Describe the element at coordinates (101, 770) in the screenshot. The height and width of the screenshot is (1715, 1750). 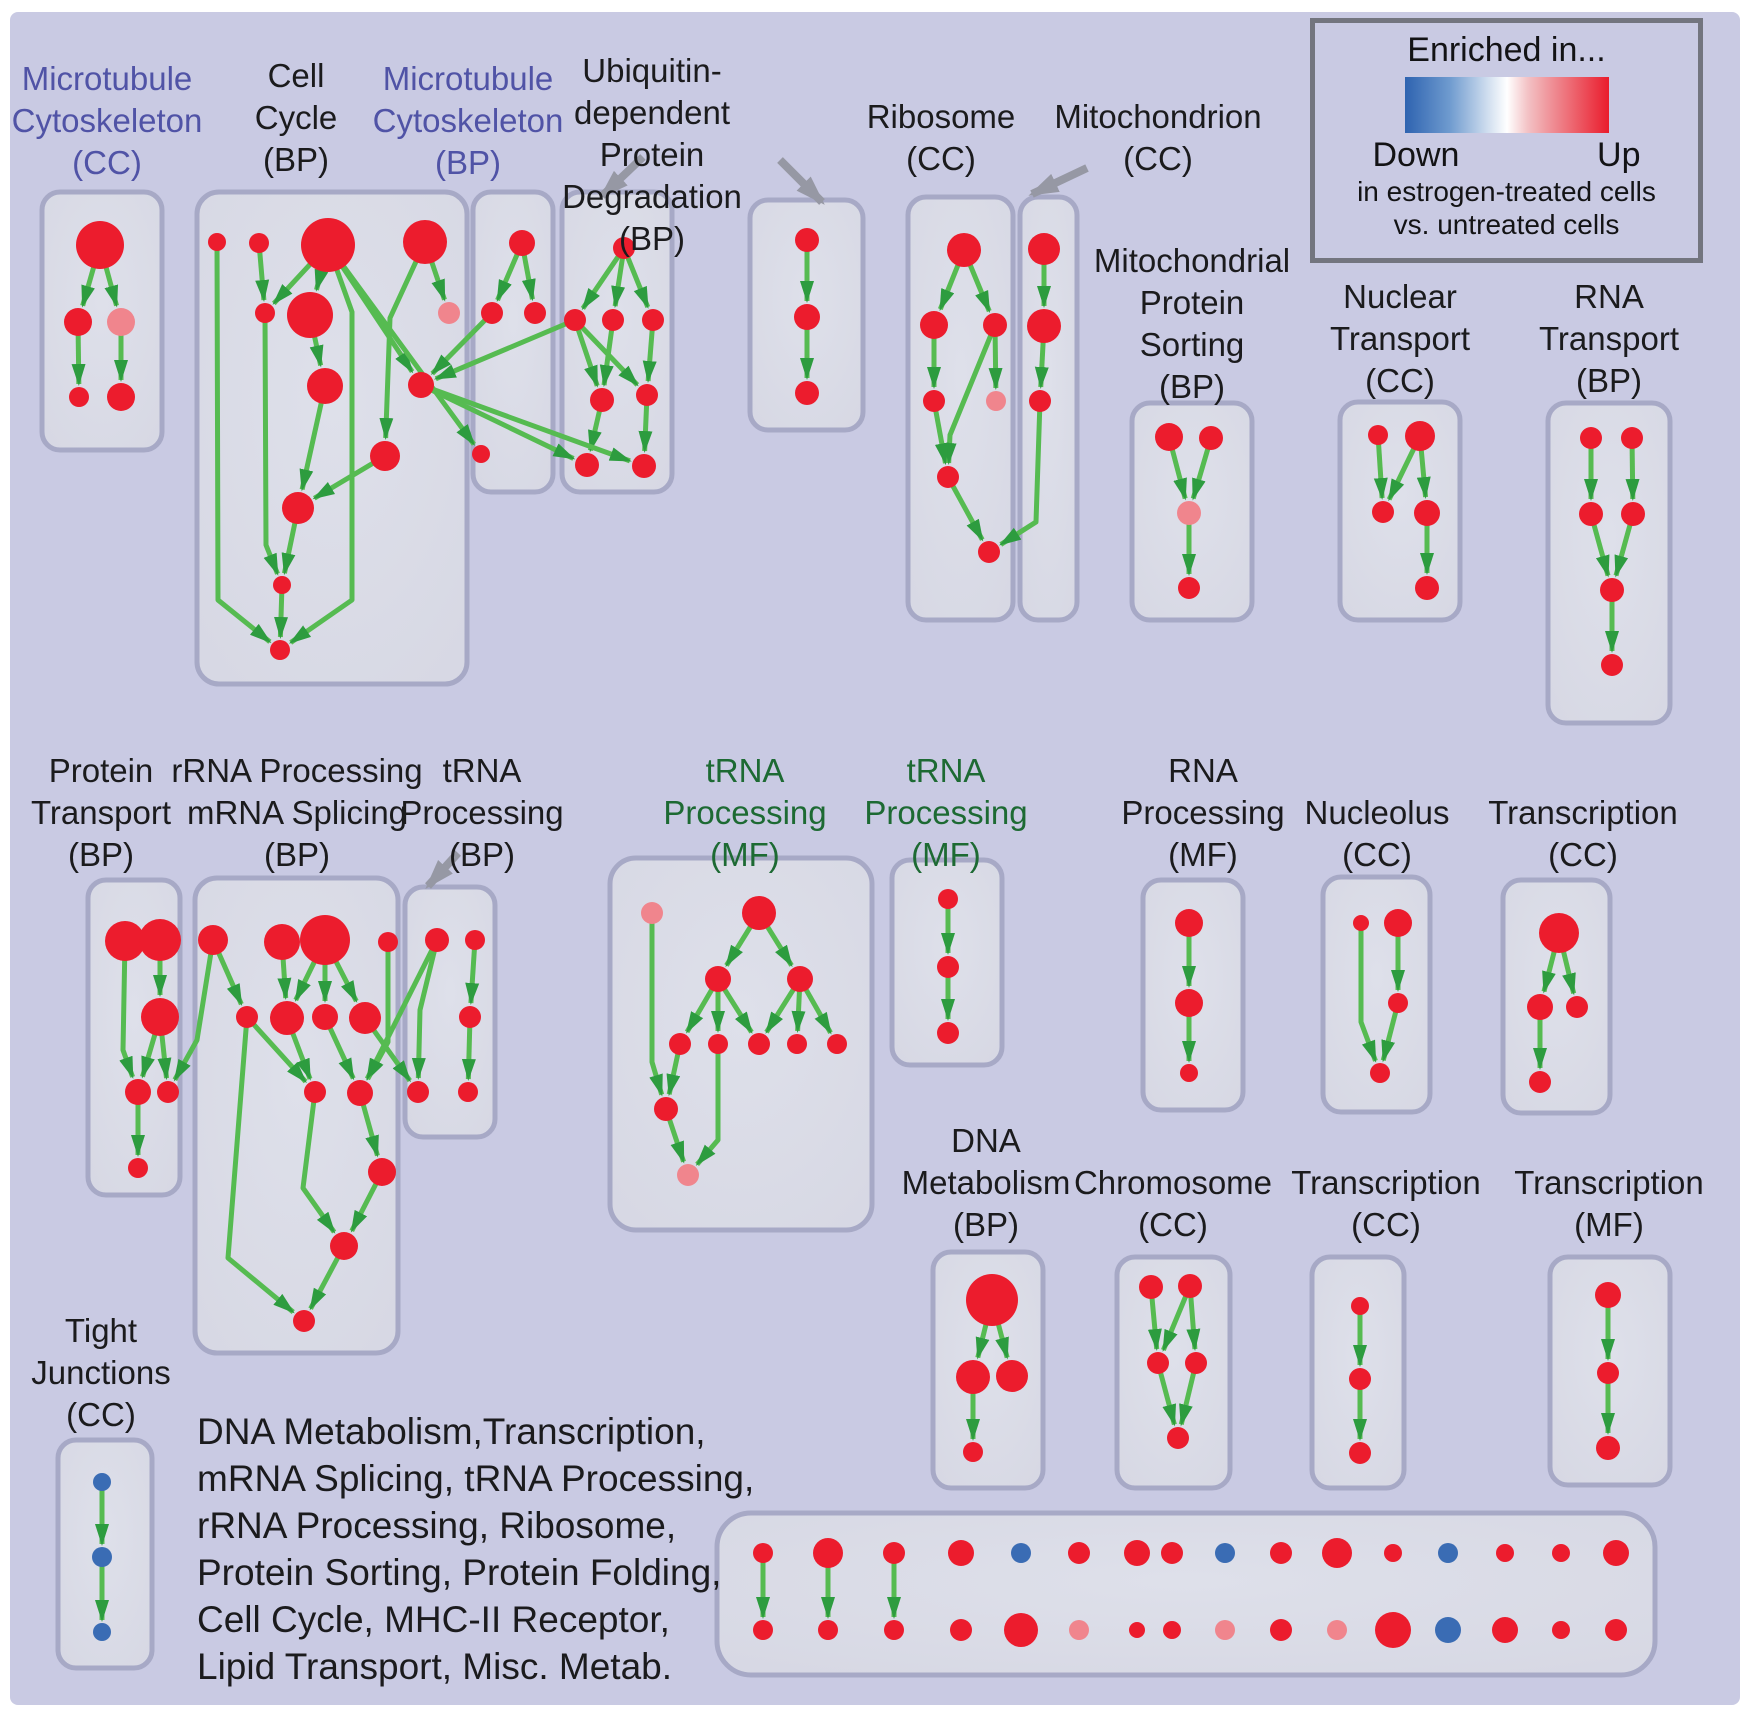
I see `cluster-label-line: Protein` at that location.